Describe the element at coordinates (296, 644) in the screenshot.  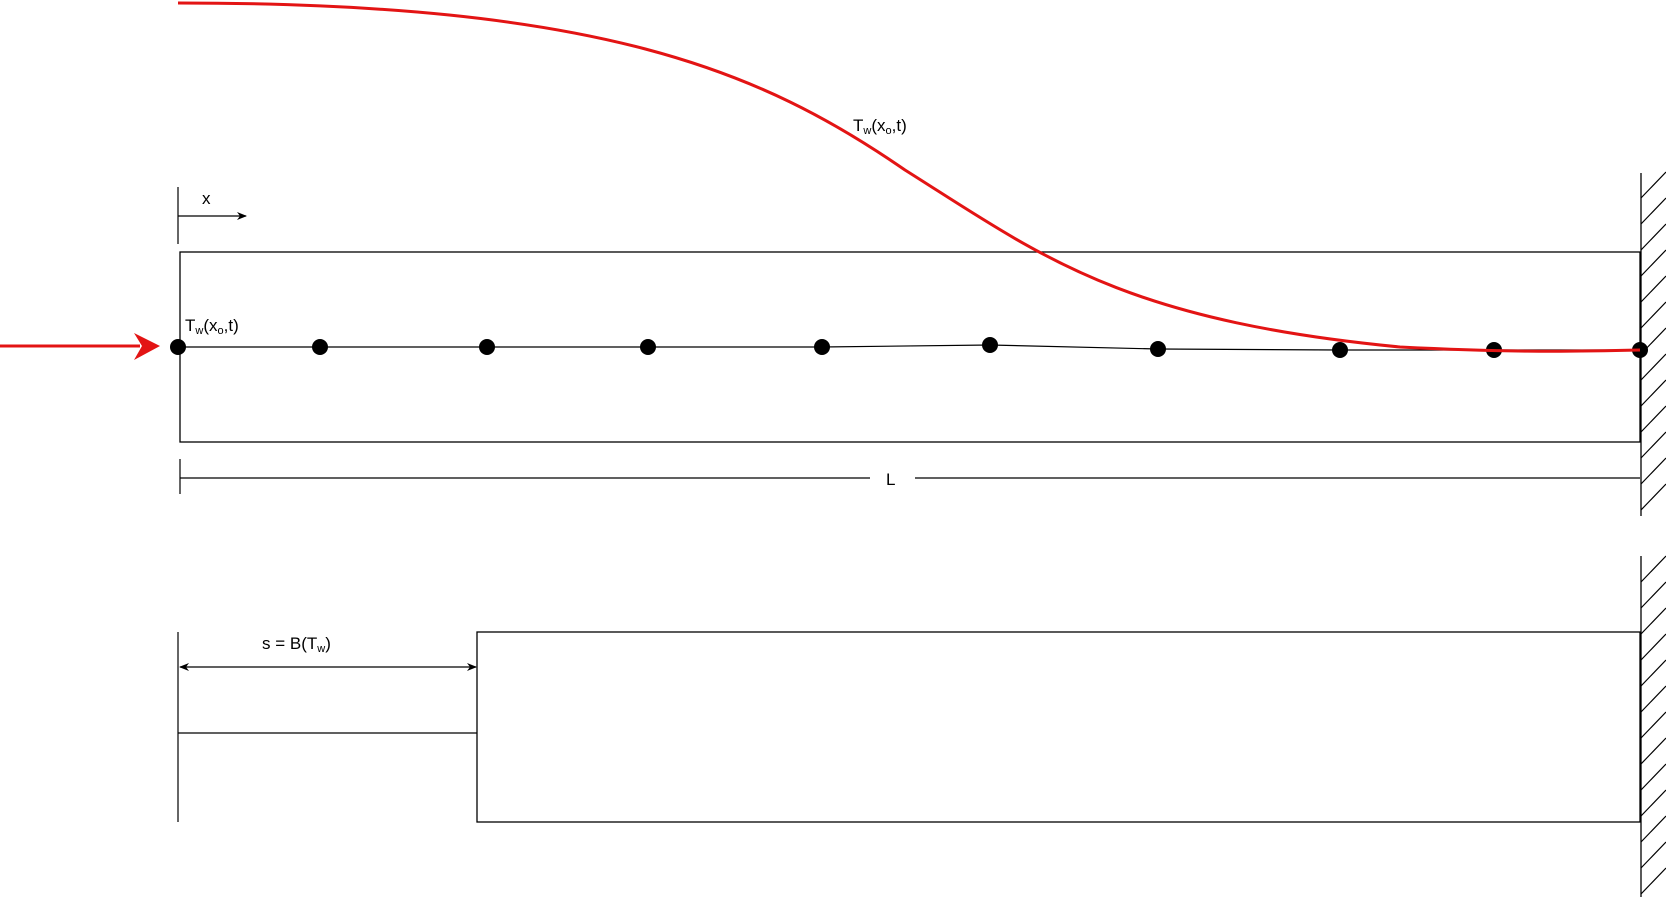
I see `shift-label: s = B(Tw)` at that location.